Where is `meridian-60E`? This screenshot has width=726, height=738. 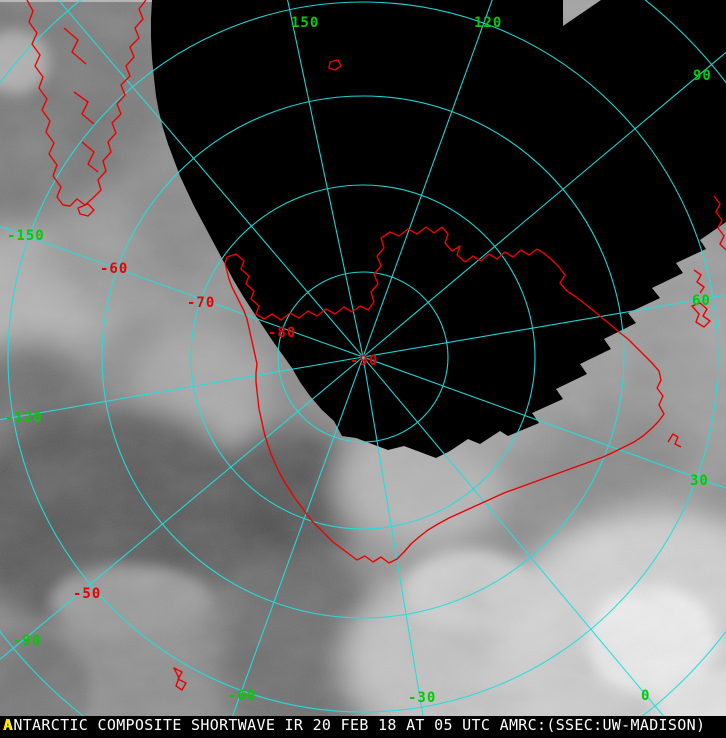 meridian-60E is located at coordinates (544, 326).